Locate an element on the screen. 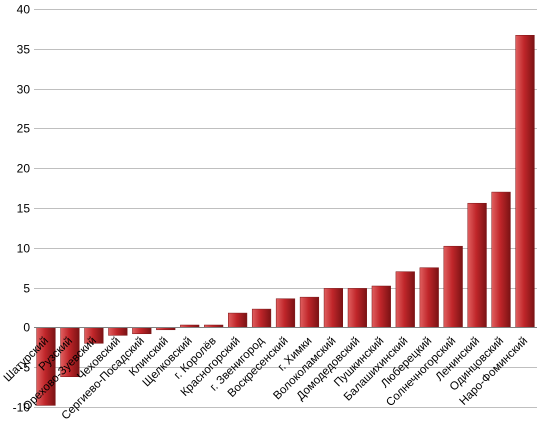 This screenshot has height=438, width=543. y-tick-label: 30 is located at coordinates (24, 90).